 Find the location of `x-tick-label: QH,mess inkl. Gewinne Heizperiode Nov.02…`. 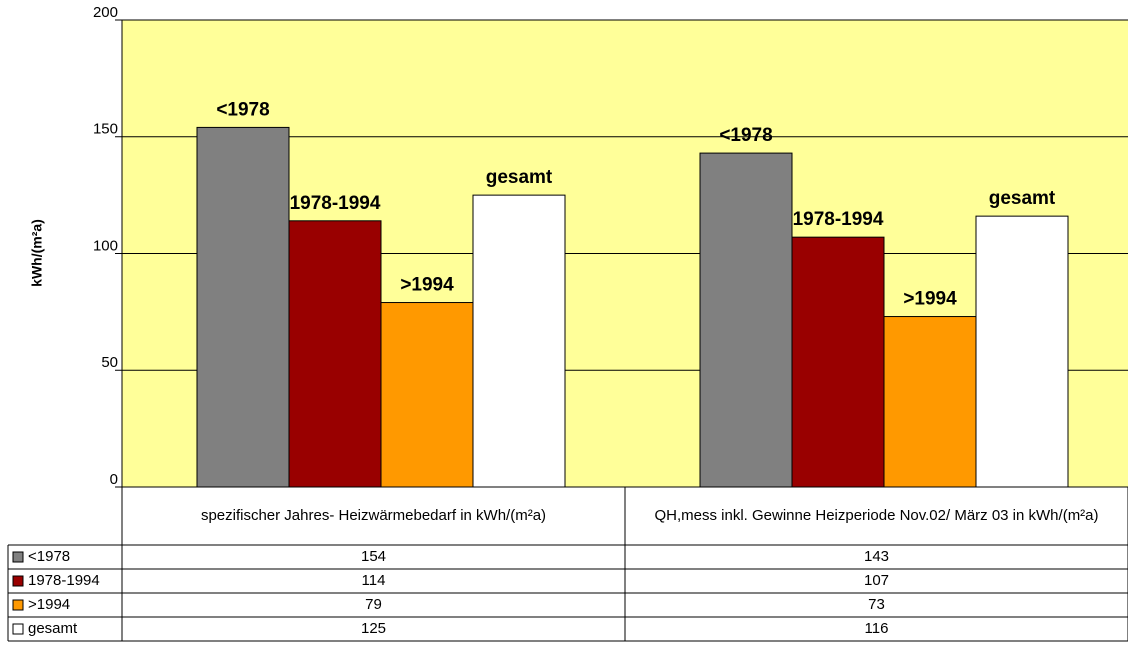

x-tick-label: QH,mess inkl. Gewinne Heizperiode Nov.02… is located at coordinates (876, 515).